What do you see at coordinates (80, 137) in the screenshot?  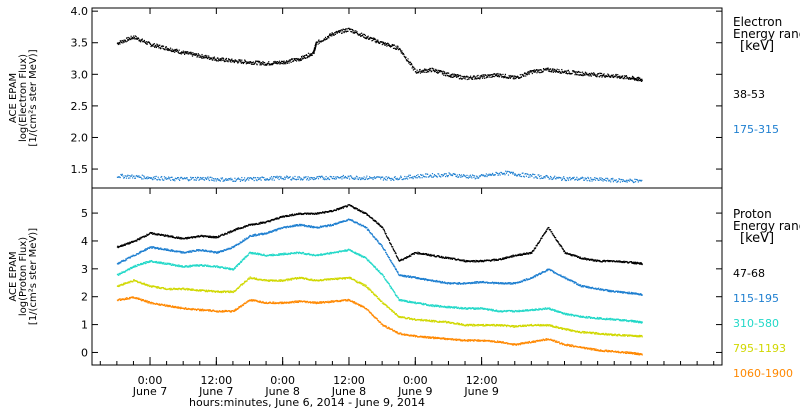 I see `y-tick-label: 2.0` at bounding box center [80, 137].